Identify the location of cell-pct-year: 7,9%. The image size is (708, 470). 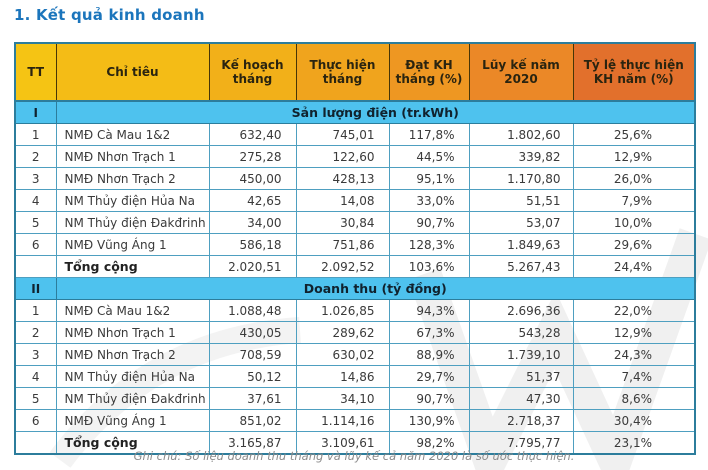
(634, 200).